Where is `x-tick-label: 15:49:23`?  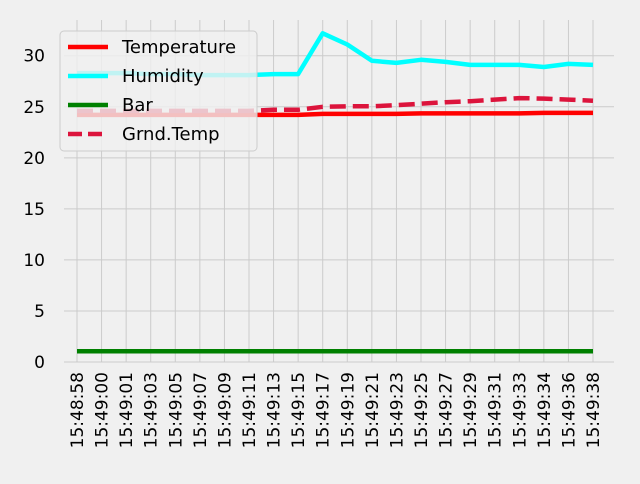 x-tick-label: 15:49:23 is located at coordinates (397, 410).